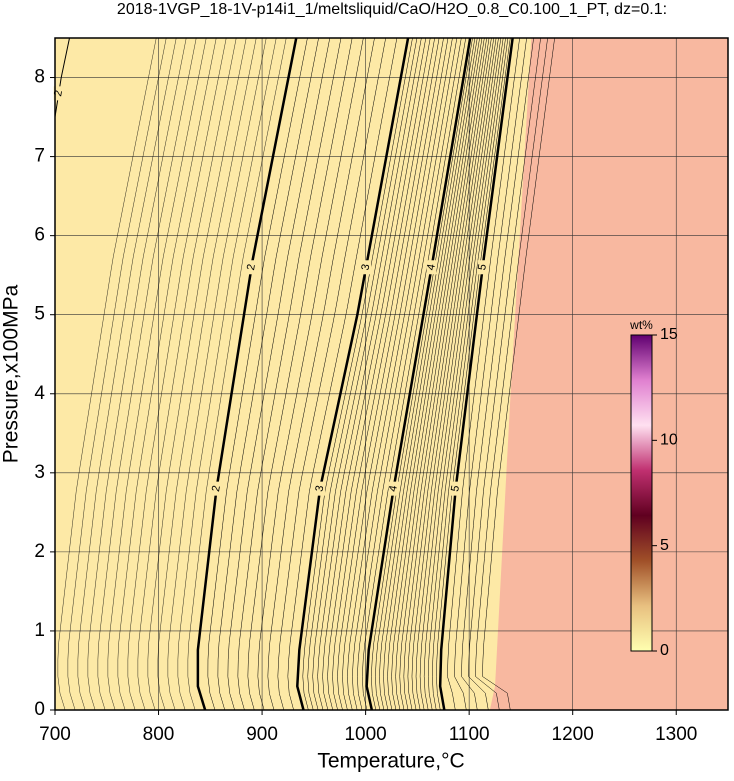 The width and height of the screenshot is (734, 781). What do you see at coordinates (39, 156) in the screenshot?
I see `y-tick-label: 7` at bounding box center [39, 156].